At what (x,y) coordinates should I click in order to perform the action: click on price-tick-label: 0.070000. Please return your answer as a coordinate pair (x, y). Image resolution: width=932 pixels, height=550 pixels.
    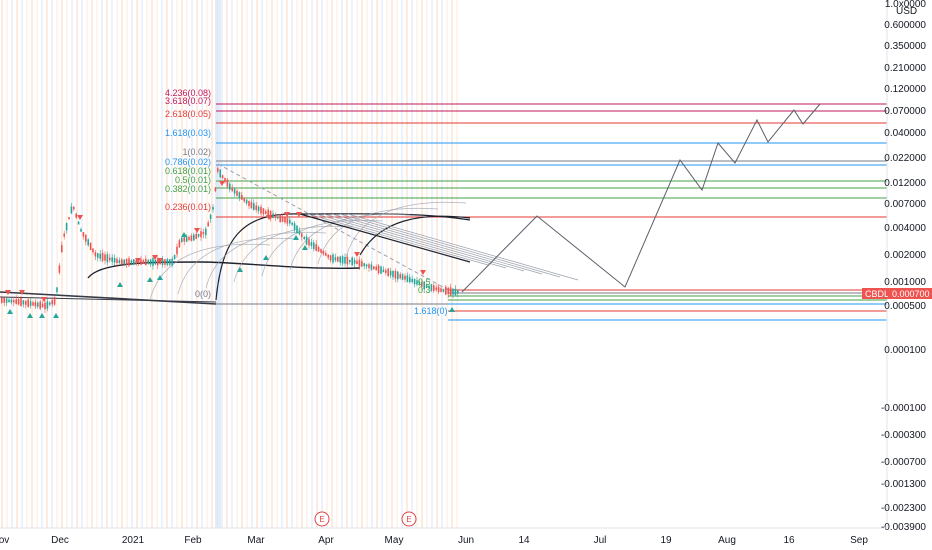
    Looking at the image, I should click on (905, 111).